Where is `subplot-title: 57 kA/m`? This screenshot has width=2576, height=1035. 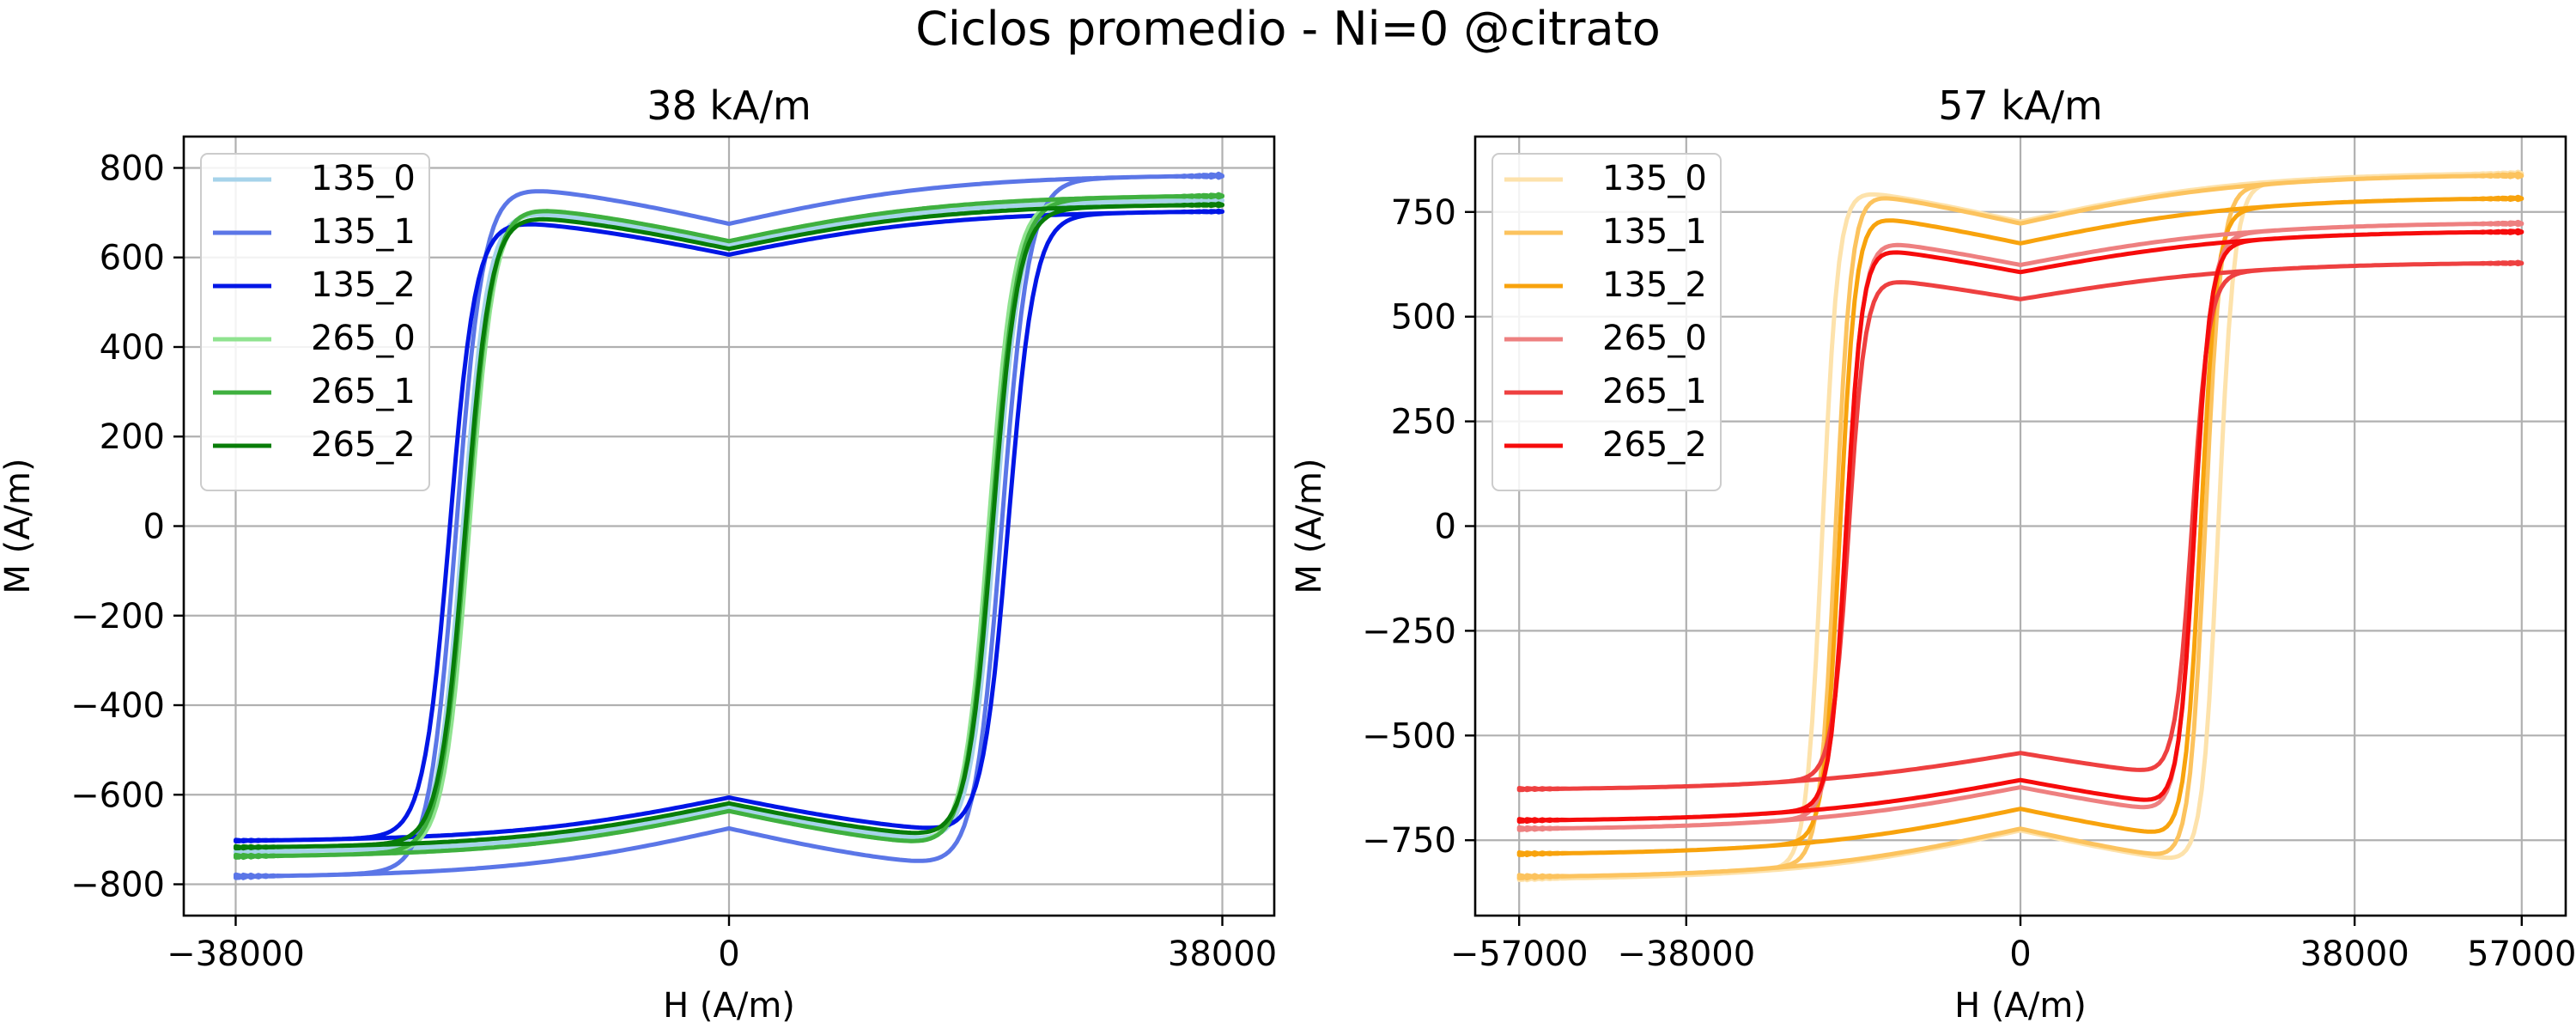
subplot-title: 57 kA/m is located at coordinates (2020, 105).